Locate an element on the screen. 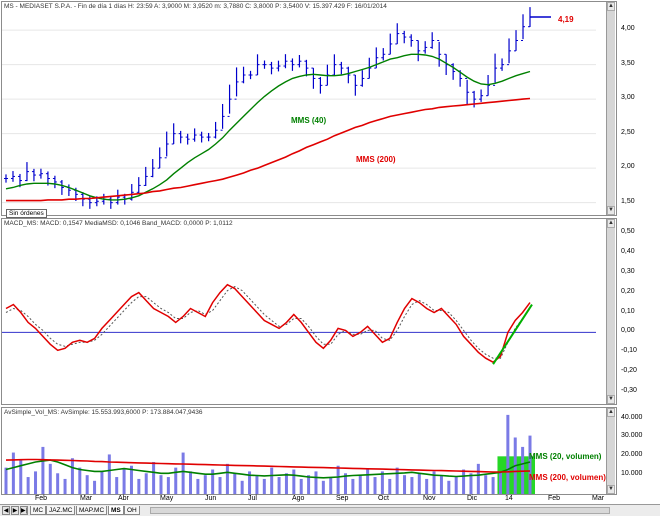  macd-line is located at coordinates (268, 323).